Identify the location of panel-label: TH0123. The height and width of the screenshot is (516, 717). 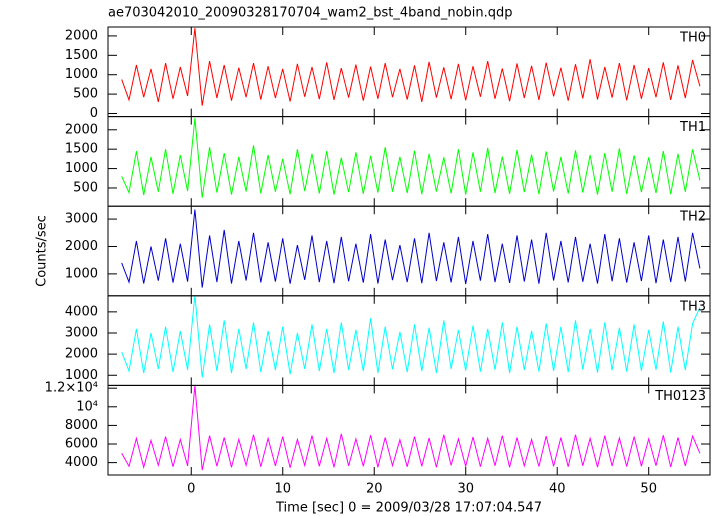
(680, 396).